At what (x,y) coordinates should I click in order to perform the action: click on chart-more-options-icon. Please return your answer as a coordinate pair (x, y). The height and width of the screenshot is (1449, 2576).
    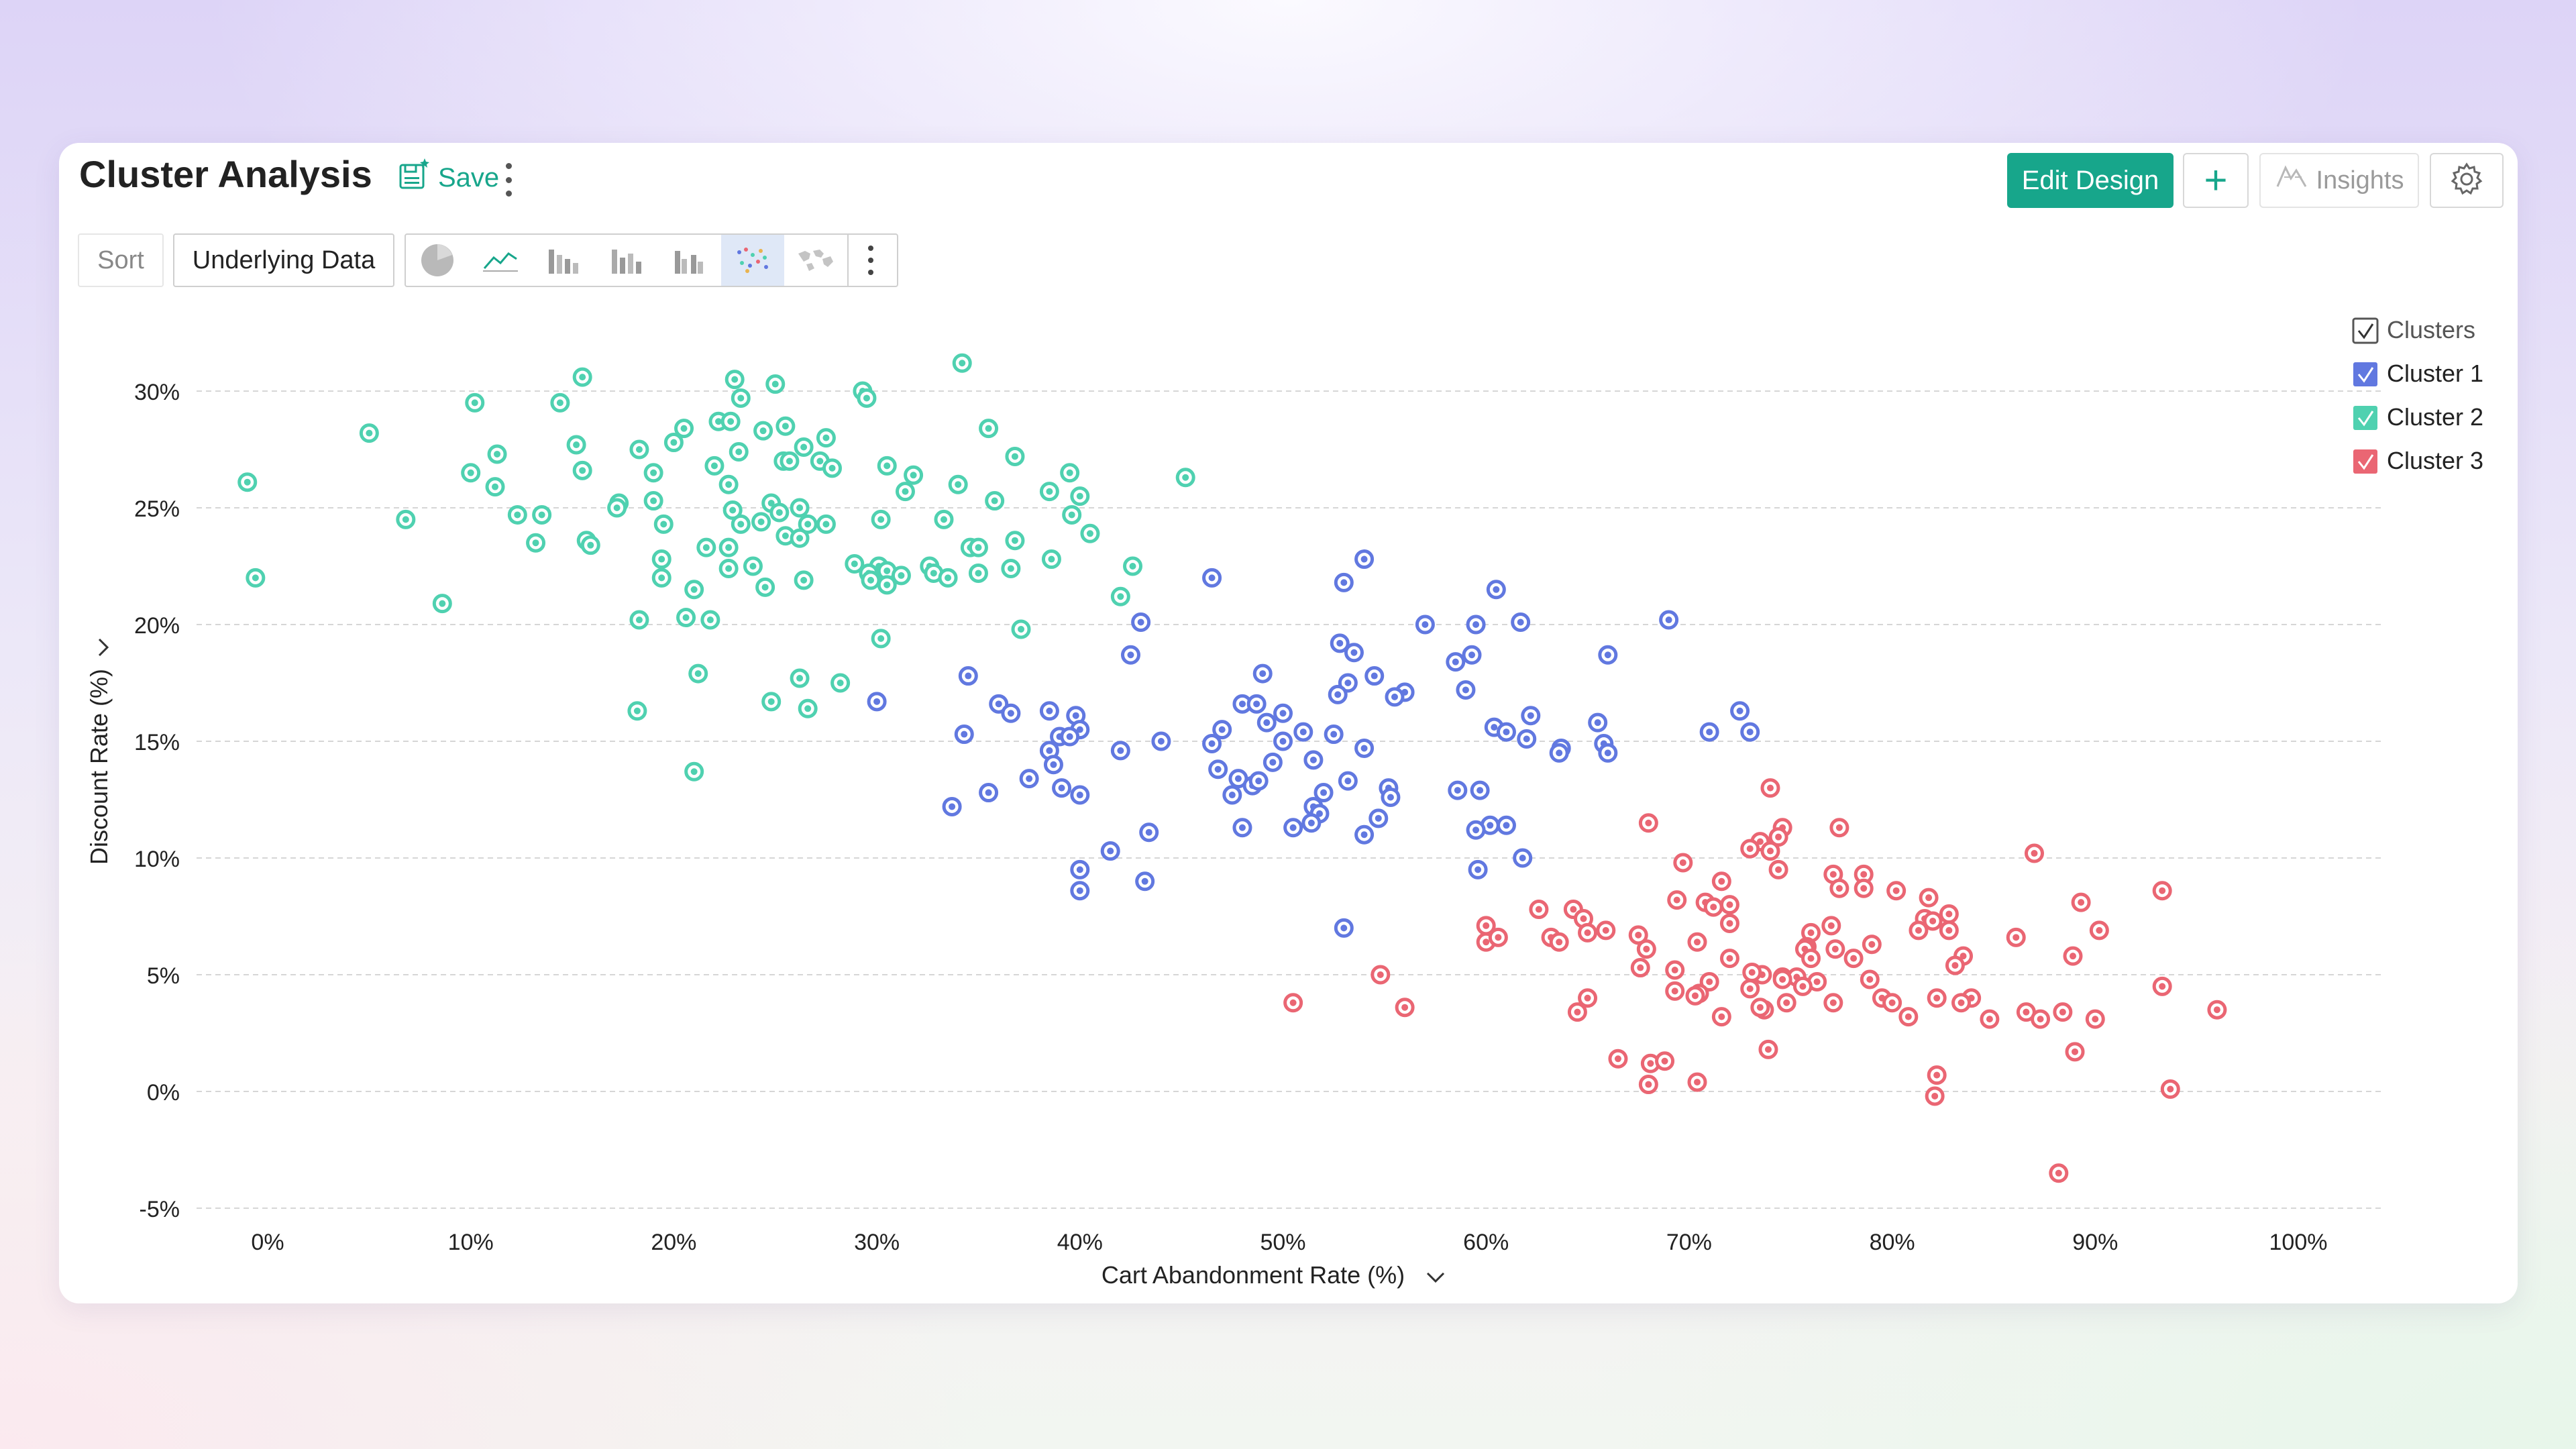
    Looking at the image, I should click on (870, 260).